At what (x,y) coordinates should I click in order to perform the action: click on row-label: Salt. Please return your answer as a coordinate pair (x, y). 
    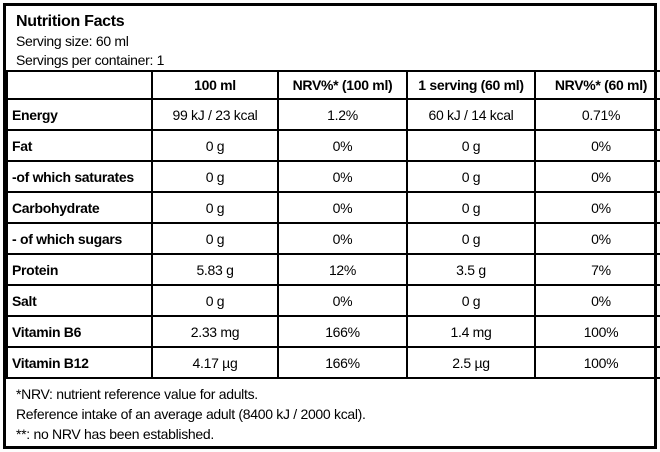
    Looking at the image, I should click on (79, 300).